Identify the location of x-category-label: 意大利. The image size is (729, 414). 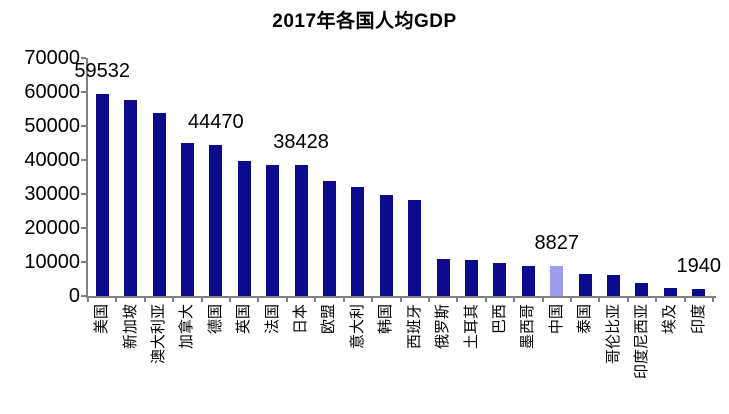
(357, 327).